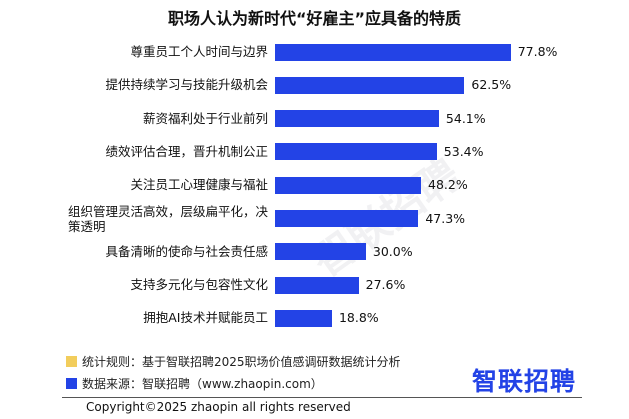  What do you see at coordinates (314, 18) in the screenshot?
I see `chart-title: 职场人认为新时代“好雇主”应具备的特质` at bounding box center [314, 18].